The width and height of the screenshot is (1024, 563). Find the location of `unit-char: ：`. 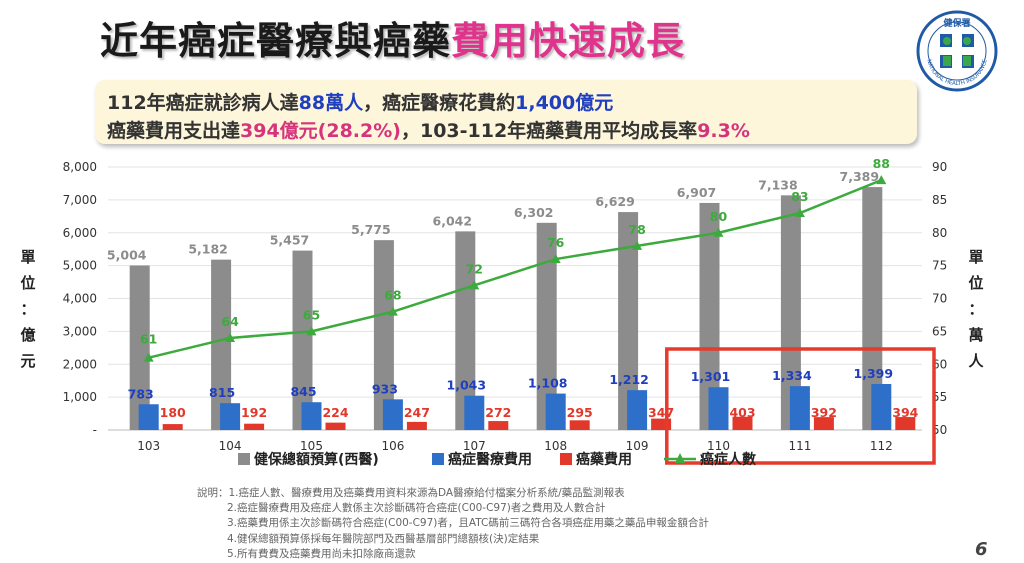

unit-char: ： is located at coordinates (976, 309).